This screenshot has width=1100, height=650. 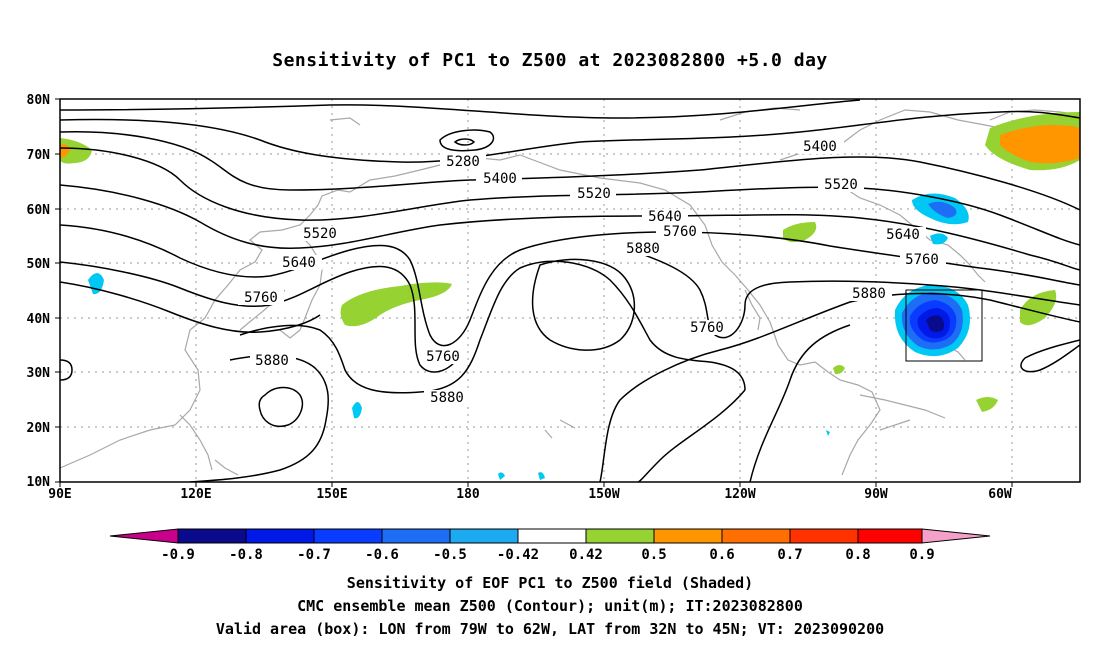 I want to click on lon-label: 120E, so click(x=195, y=494).